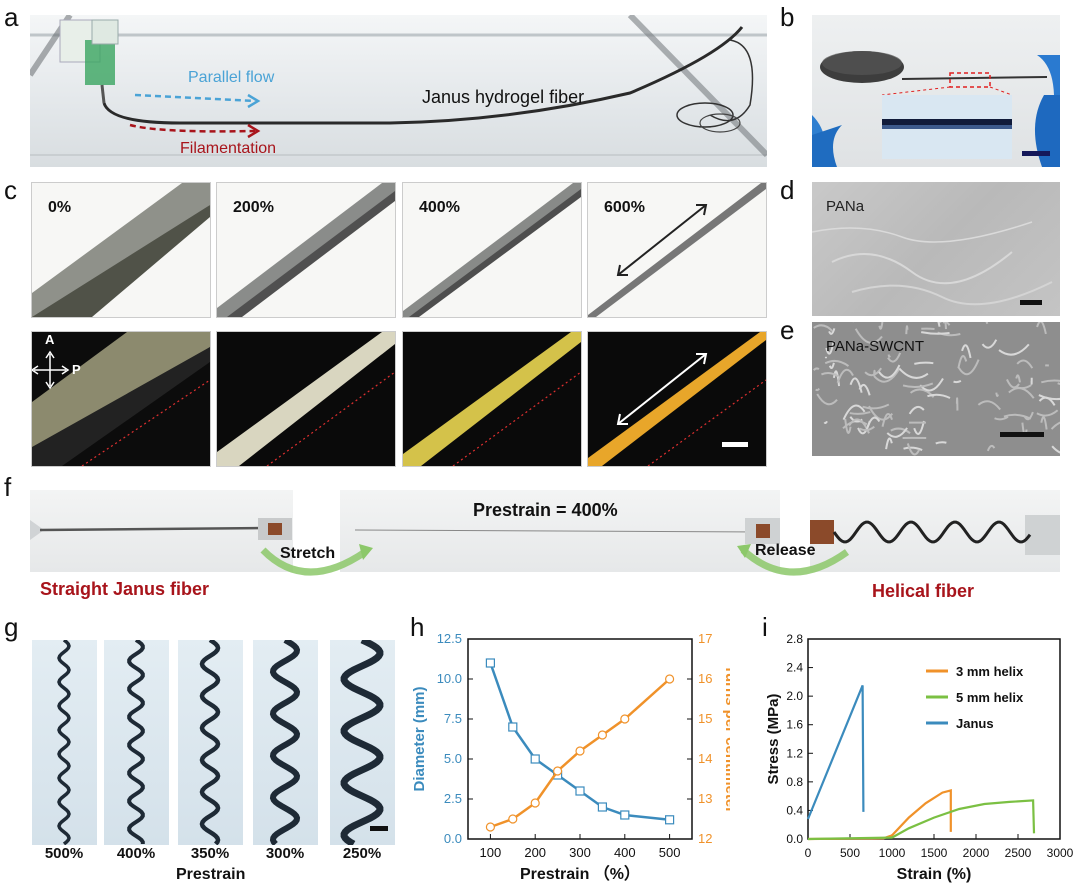 Image resolution: width=1080 pixels, height=887 pixels. What do you see at coordinates (773, 739) in the screenshot?
I see `y-axis-label: Stress (MPa)` at bounding box center [773, 739].